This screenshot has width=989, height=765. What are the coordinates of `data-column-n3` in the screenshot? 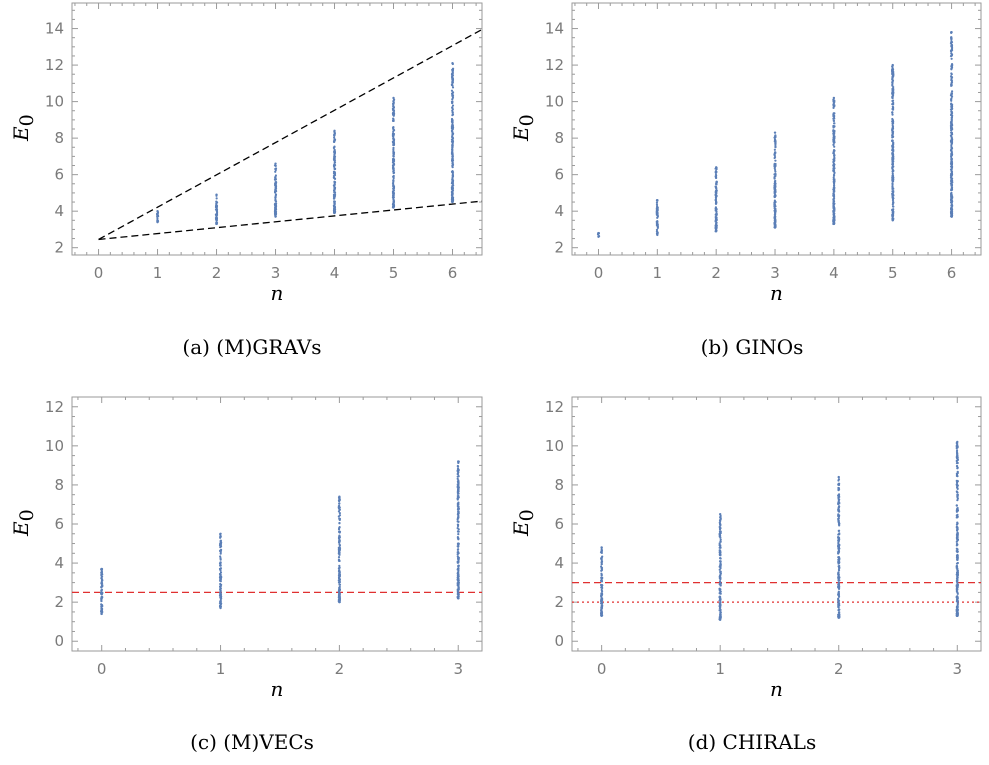 It's located at (957, 529).